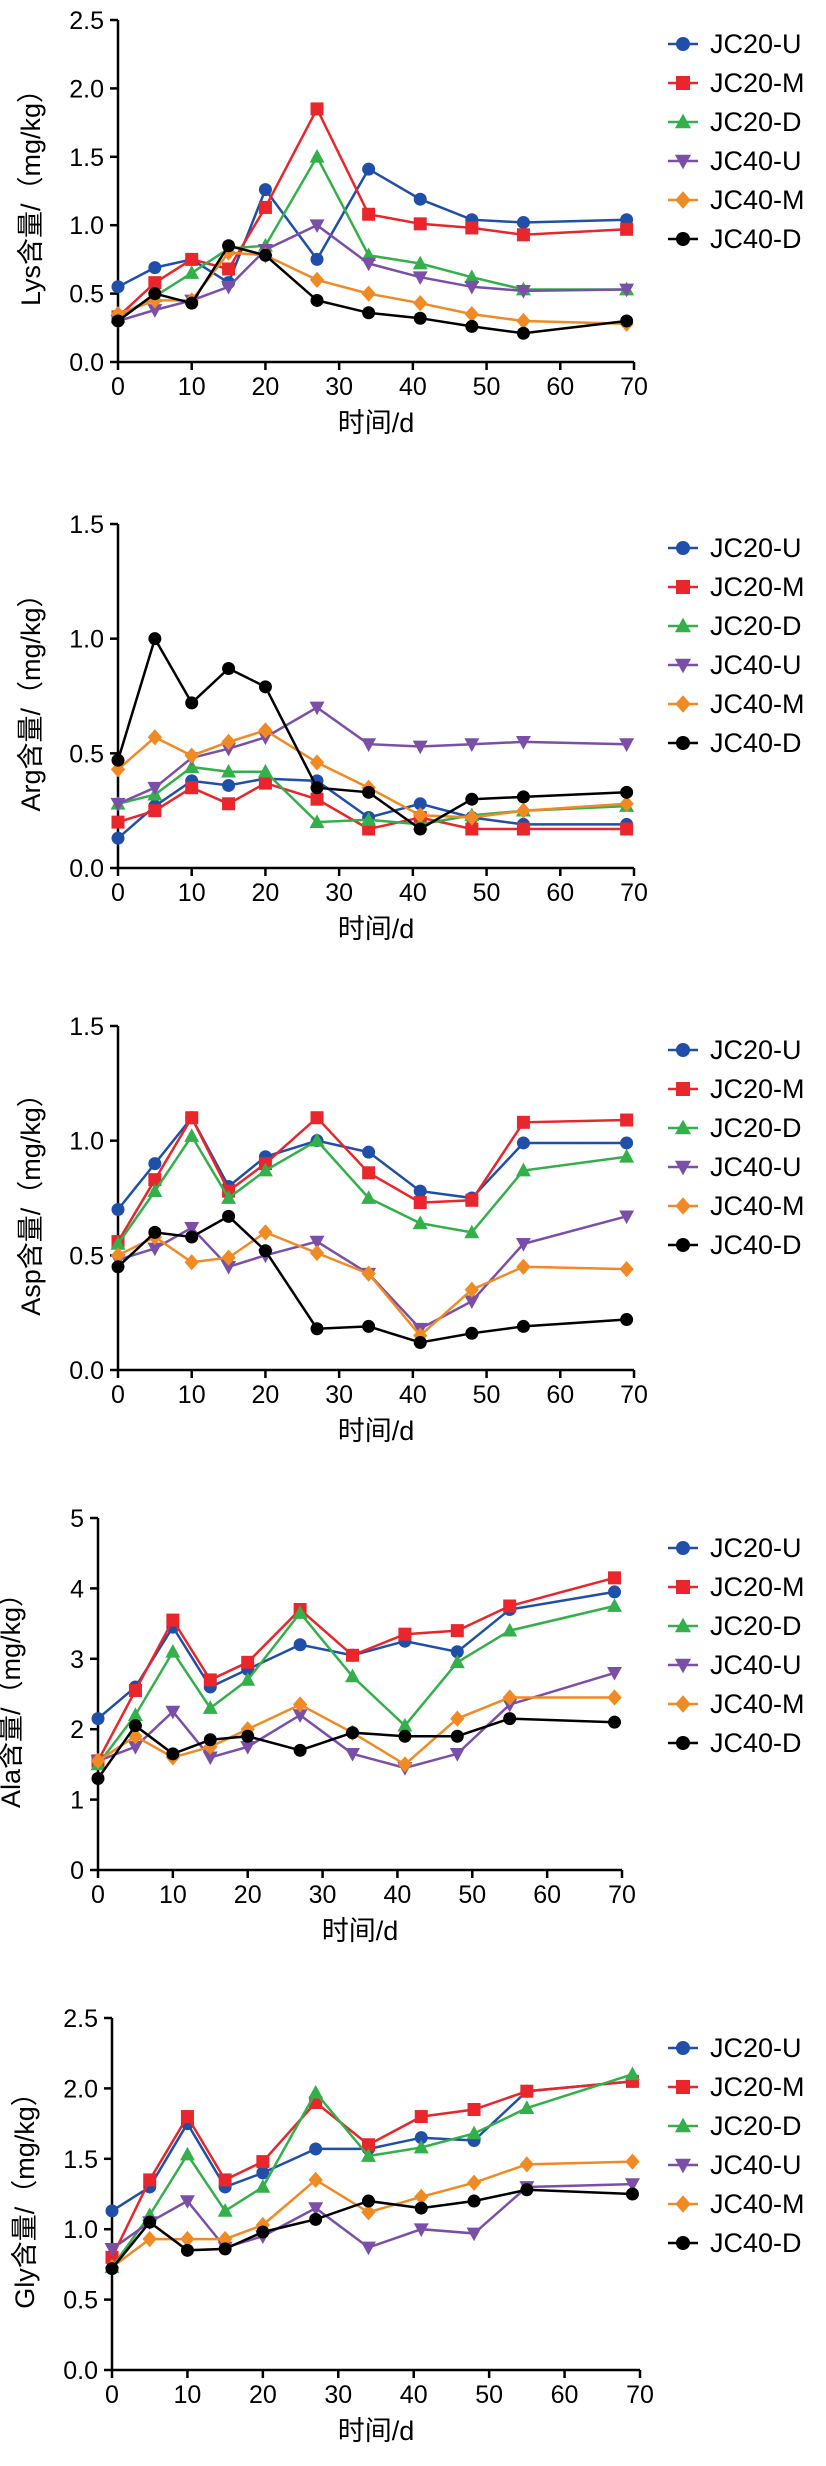  Describe the element at coordinates (756, 1665) in the screenshot. I see `legend-label: JC40-U` at that location.